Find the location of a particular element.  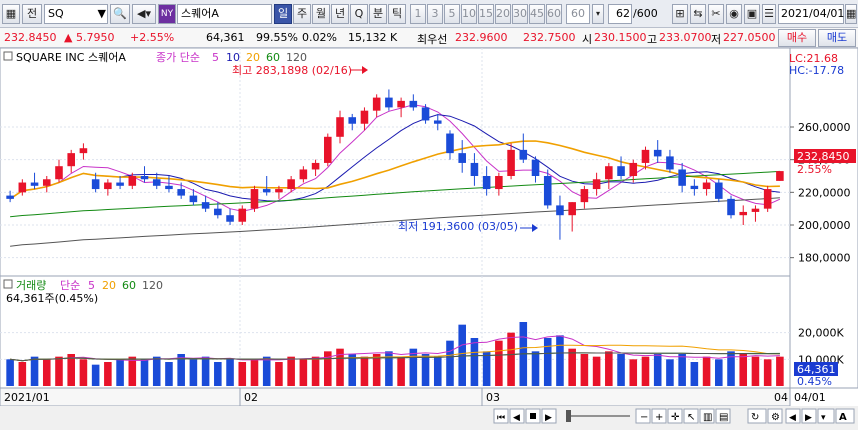

search-icon: 🔍 is located at coordinates (120, 14).